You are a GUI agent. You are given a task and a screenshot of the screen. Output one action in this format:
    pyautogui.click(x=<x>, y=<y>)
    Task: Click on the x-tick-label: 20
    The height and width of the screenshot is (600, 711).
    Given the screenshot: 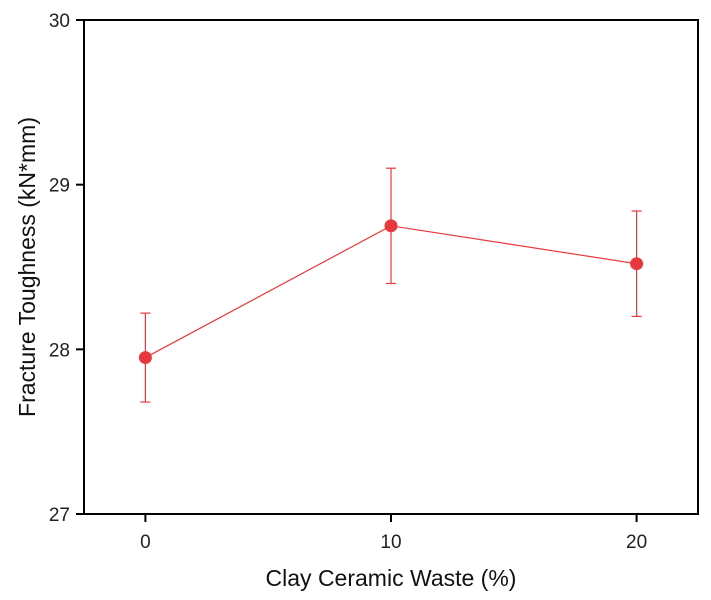 What is the action you would take?
    pyautogui.click(x=636, y=542)
    